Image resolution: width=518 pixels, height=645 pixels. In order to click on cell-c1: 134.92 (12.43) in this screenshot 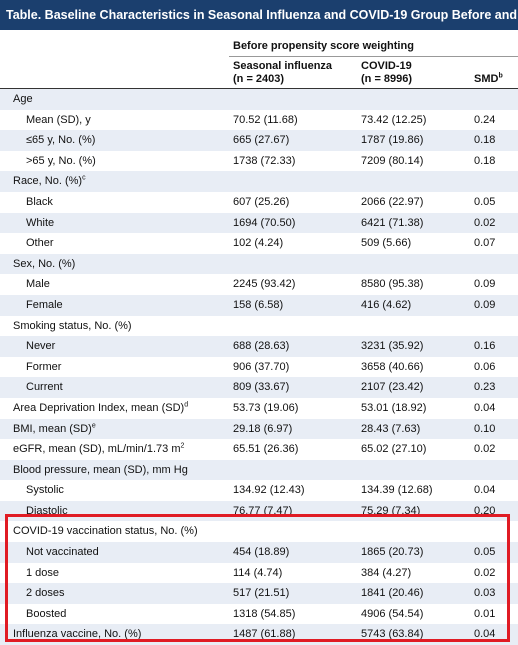, I will do `click(269, 490)`.